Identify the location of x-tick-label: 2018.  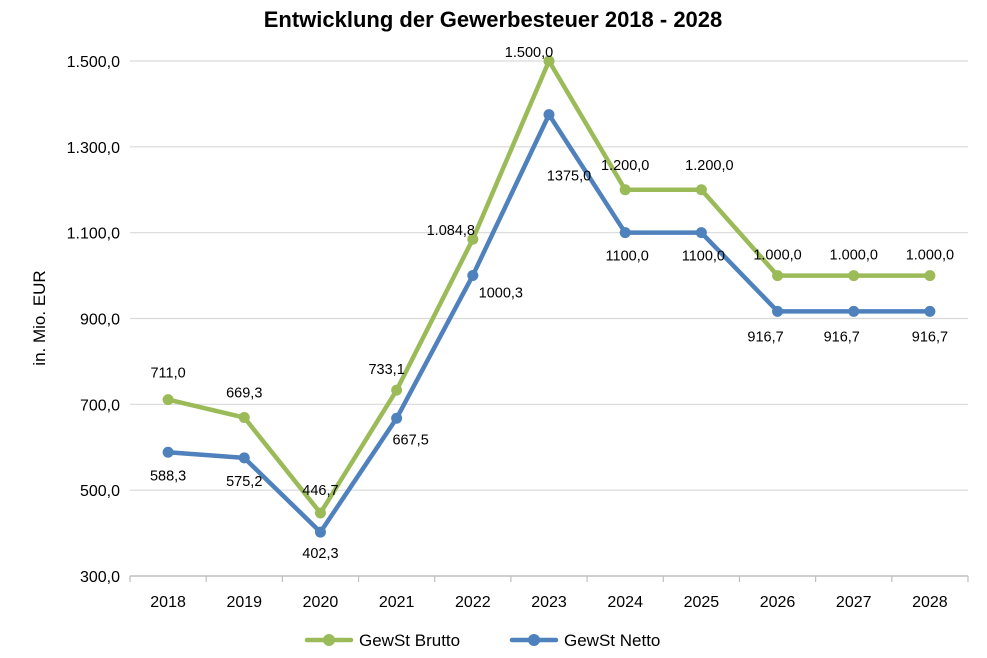
(168, 602).